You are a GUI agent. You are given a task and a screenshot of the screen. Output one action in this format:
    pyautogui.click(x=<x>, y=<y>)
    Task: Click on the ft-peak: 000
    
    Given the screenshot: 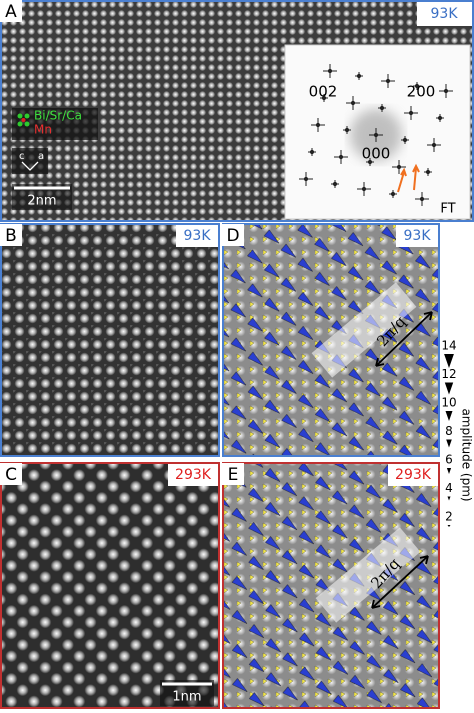 What is the action you would take?
    pyautogui.click(x=376, y=154)
    